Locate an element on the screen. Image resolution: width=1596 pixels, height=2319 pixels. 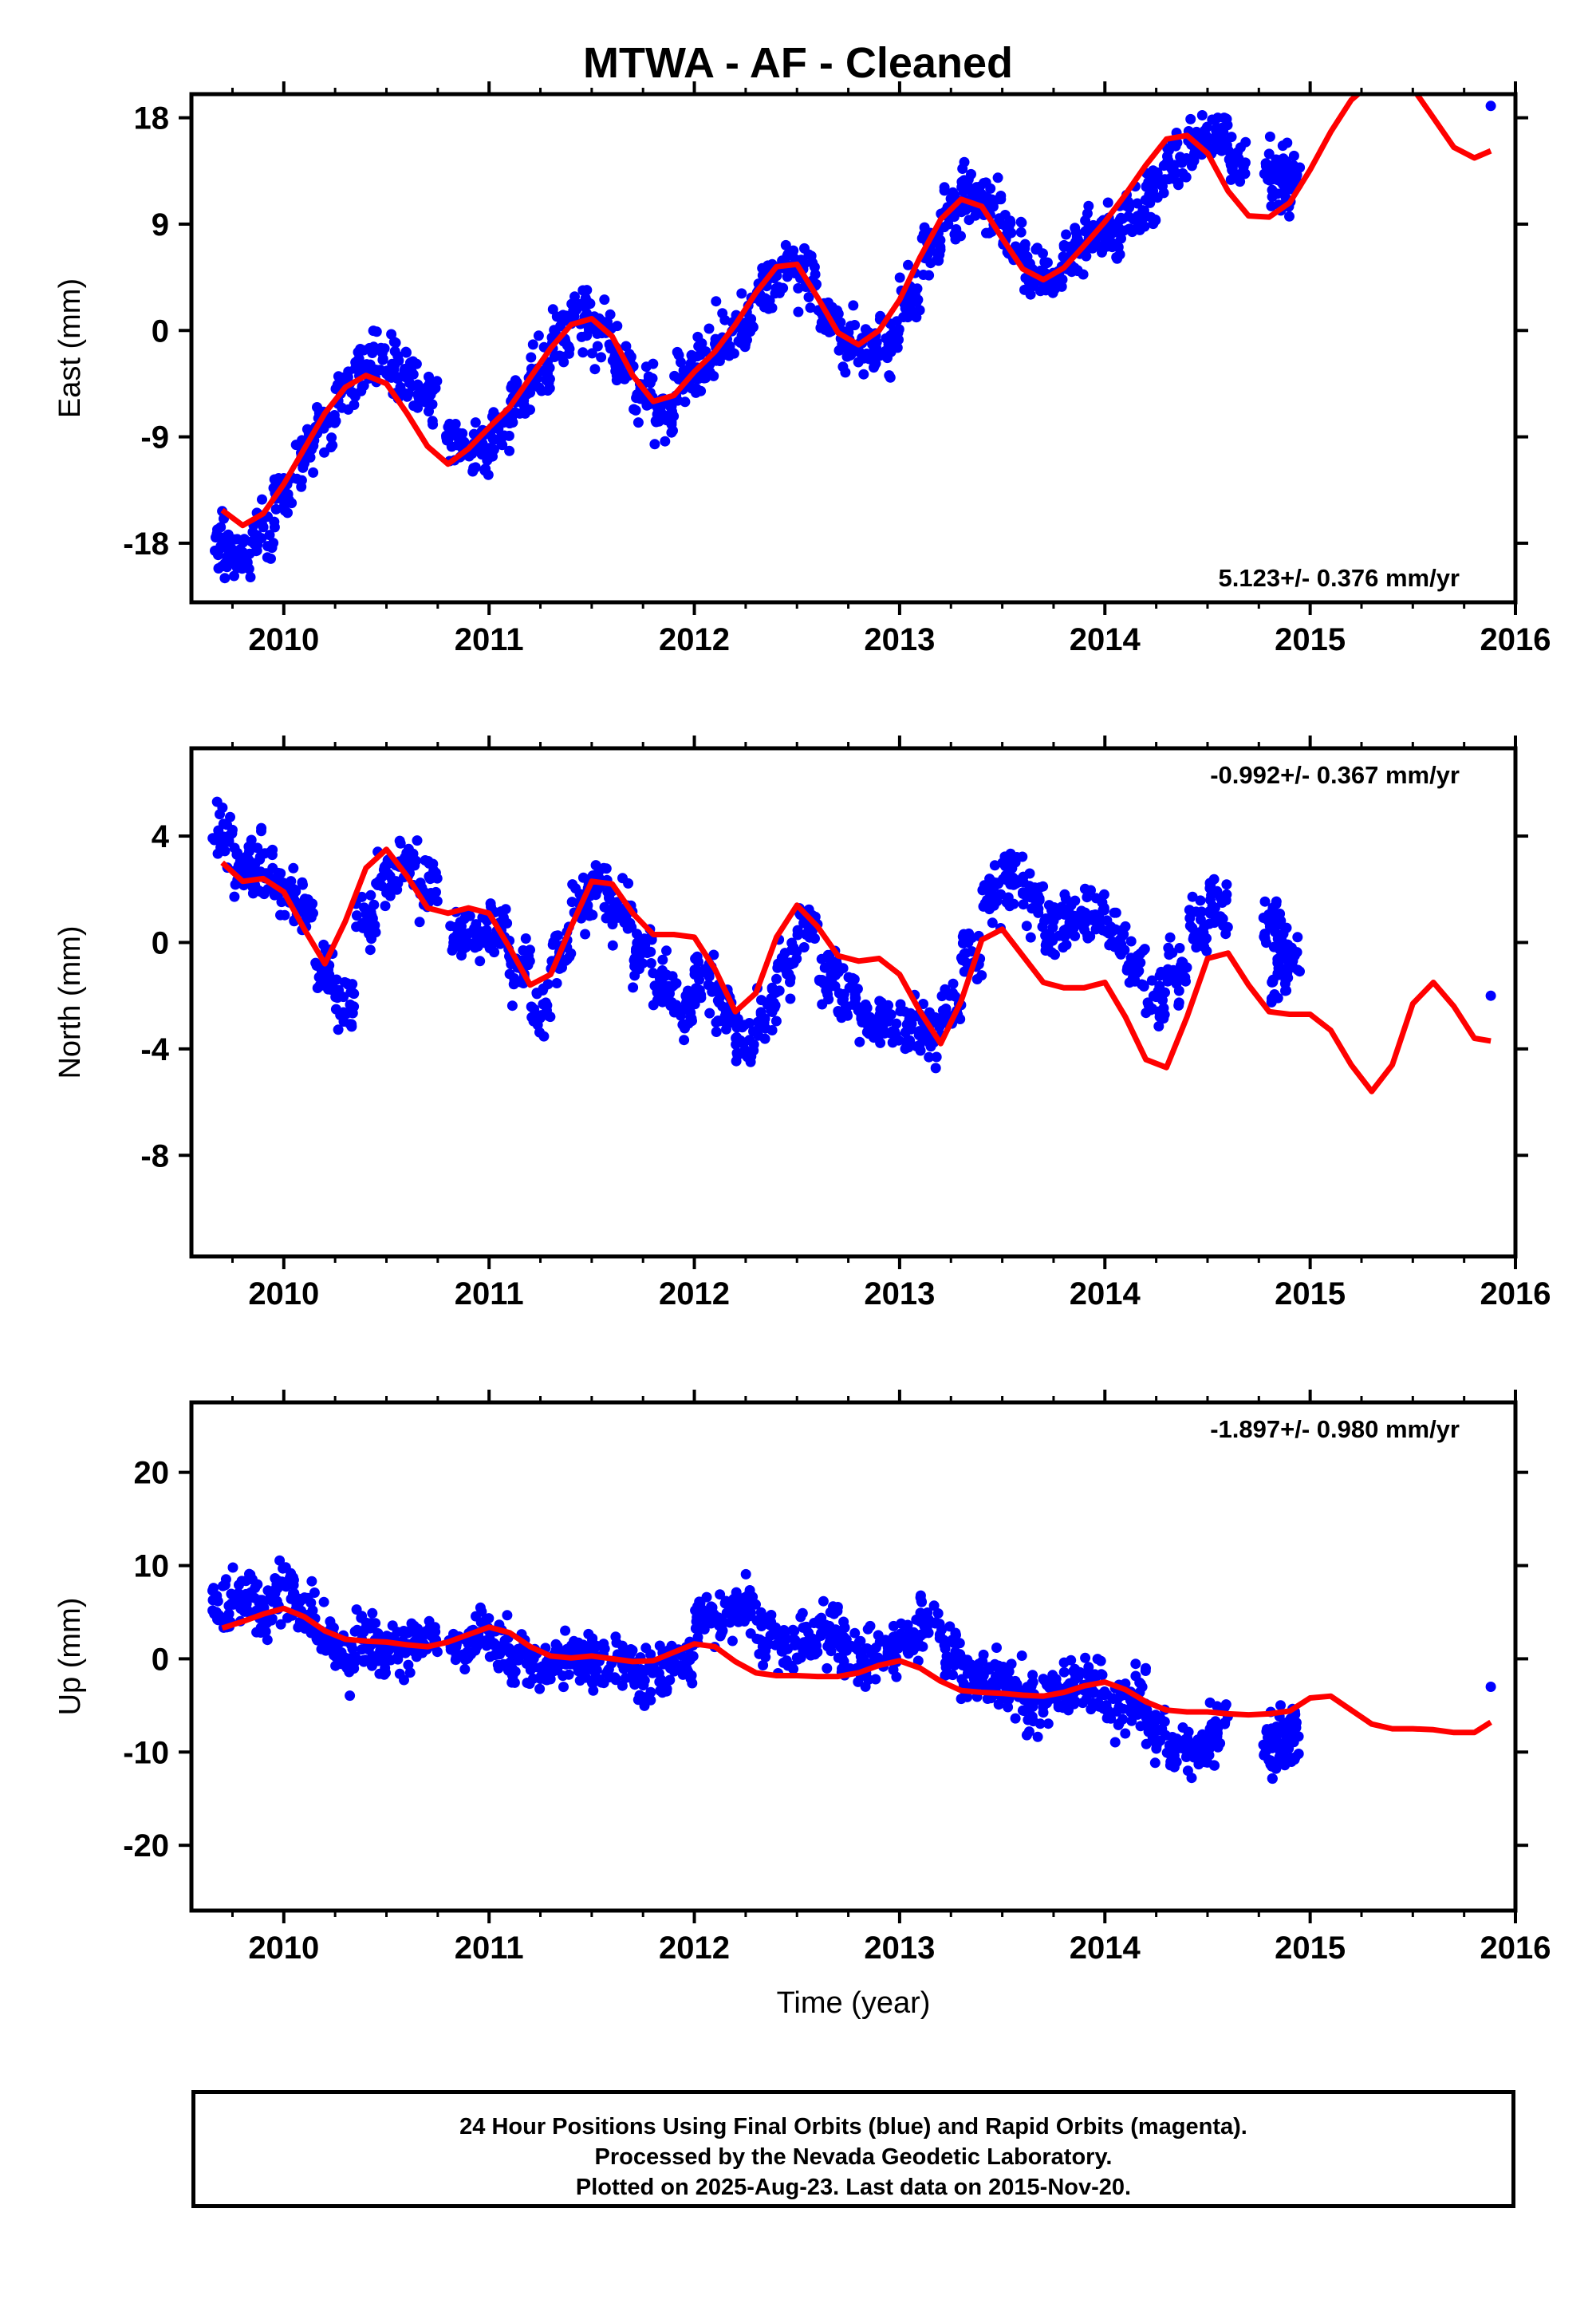
x-tick-label: 2016 is located at coordinates (1515, 639).